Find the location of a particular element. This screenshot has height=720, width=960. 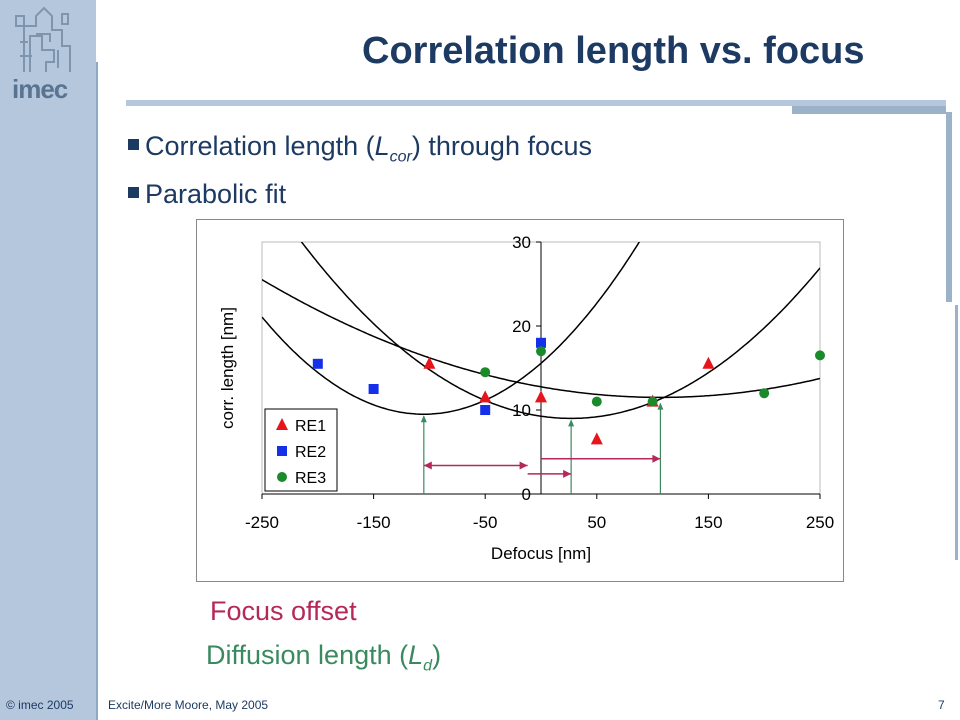

chart-legend: RE1 RE2 RE3 is located at coordinates (301, 450).